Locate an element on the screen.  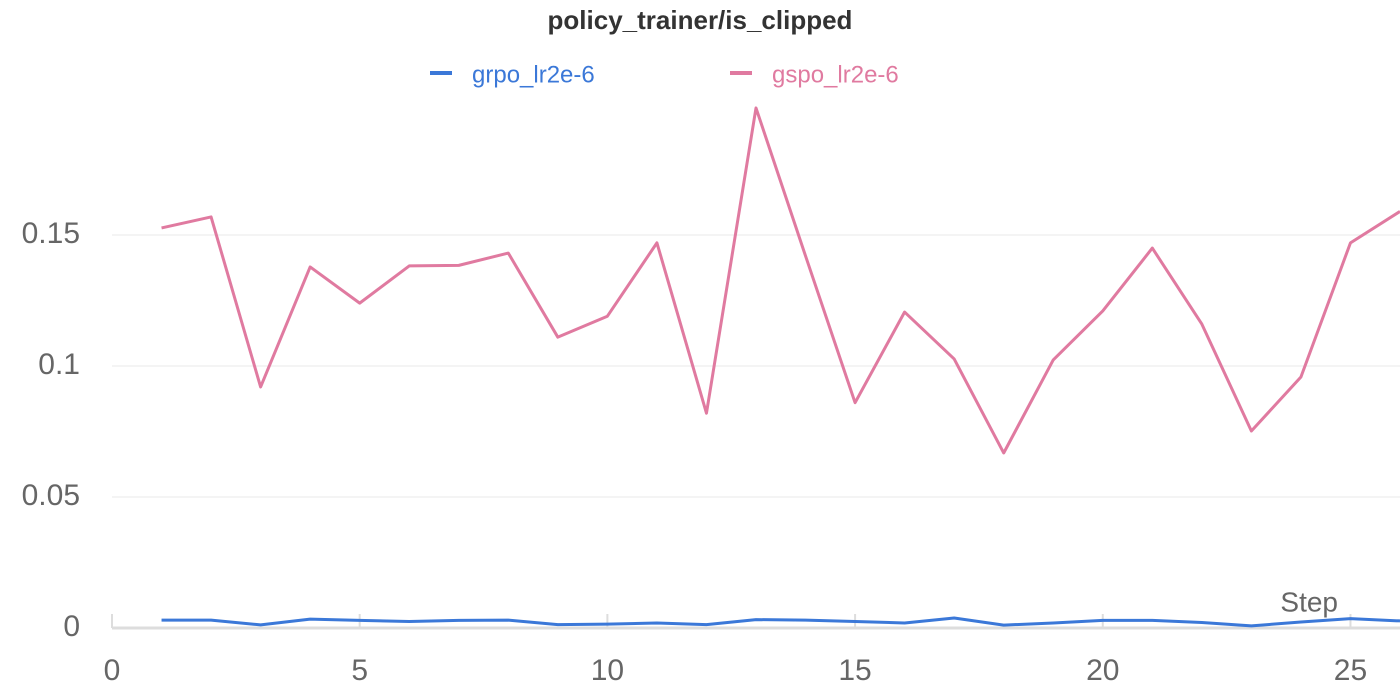
legend-label: grpo_lr2e-6 is located at coordinates (533, 74).